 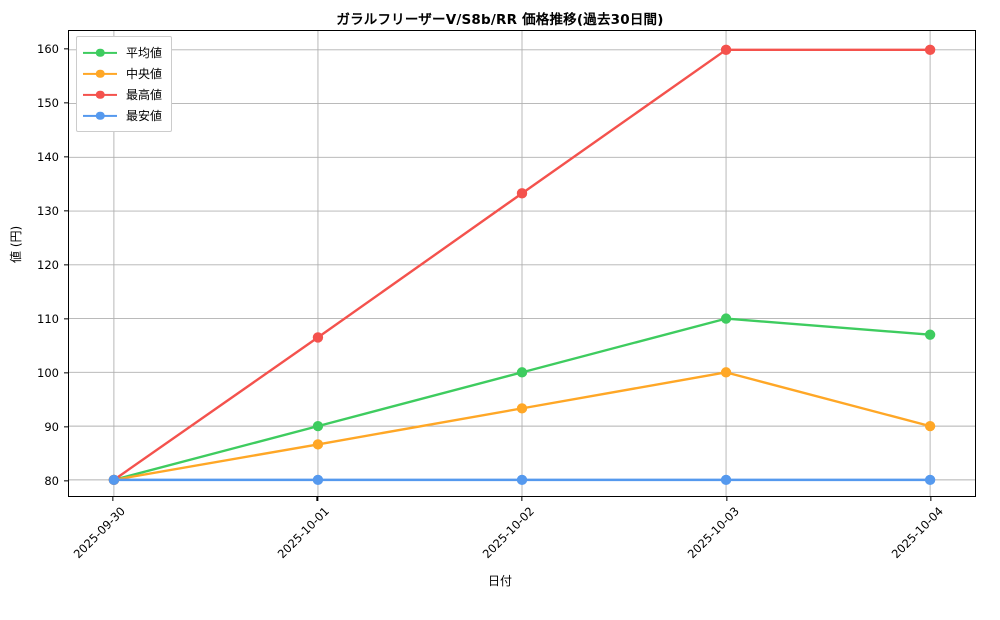 I want to click on y-tick-label: 80, so click(x=51, y=480).